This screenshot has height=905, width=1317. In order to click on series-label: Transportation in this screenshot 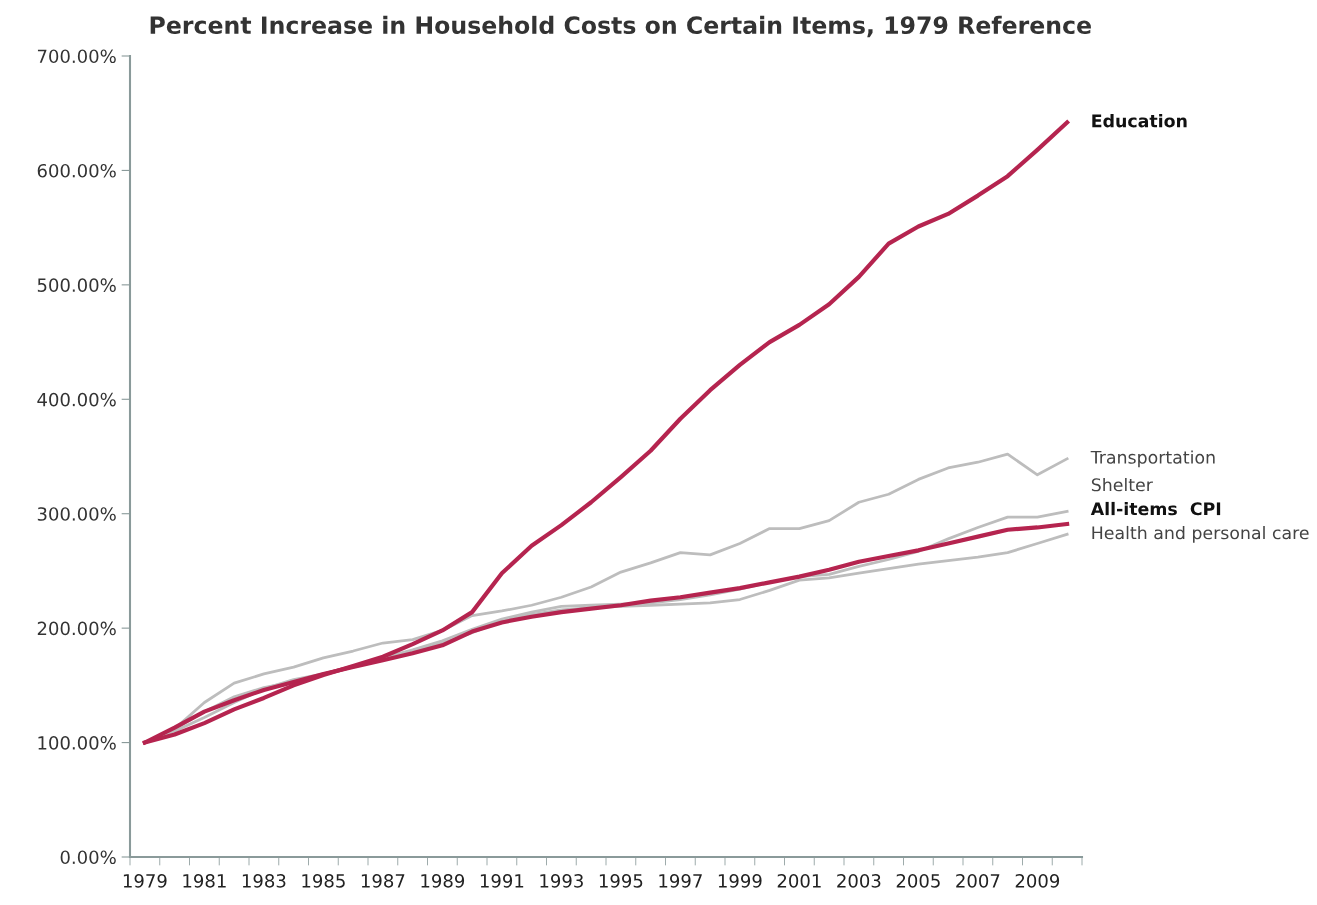, I will do `click(1152, 459)`.